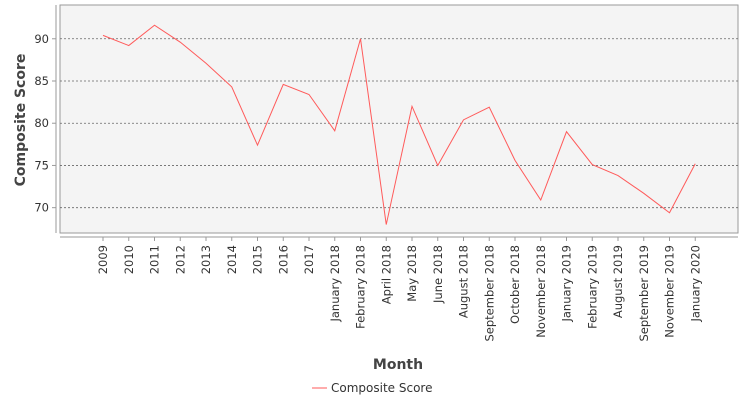  Describe the element at coordinates (21, 120) in the screenshot. I see `y-axis-title: Composite Score` at that location.